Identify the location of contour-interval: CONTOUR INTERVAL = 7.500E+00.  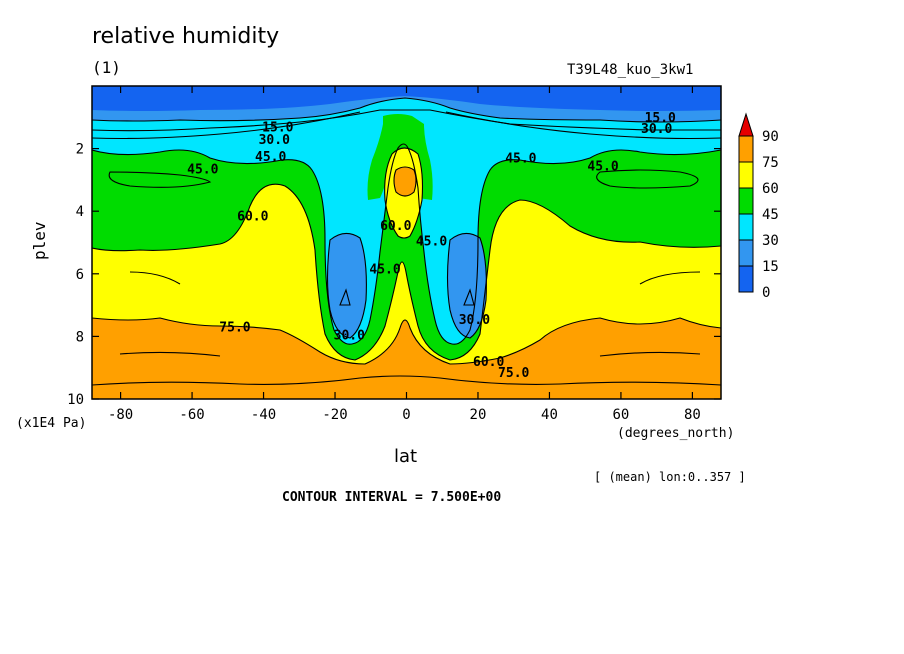
(392, 497).